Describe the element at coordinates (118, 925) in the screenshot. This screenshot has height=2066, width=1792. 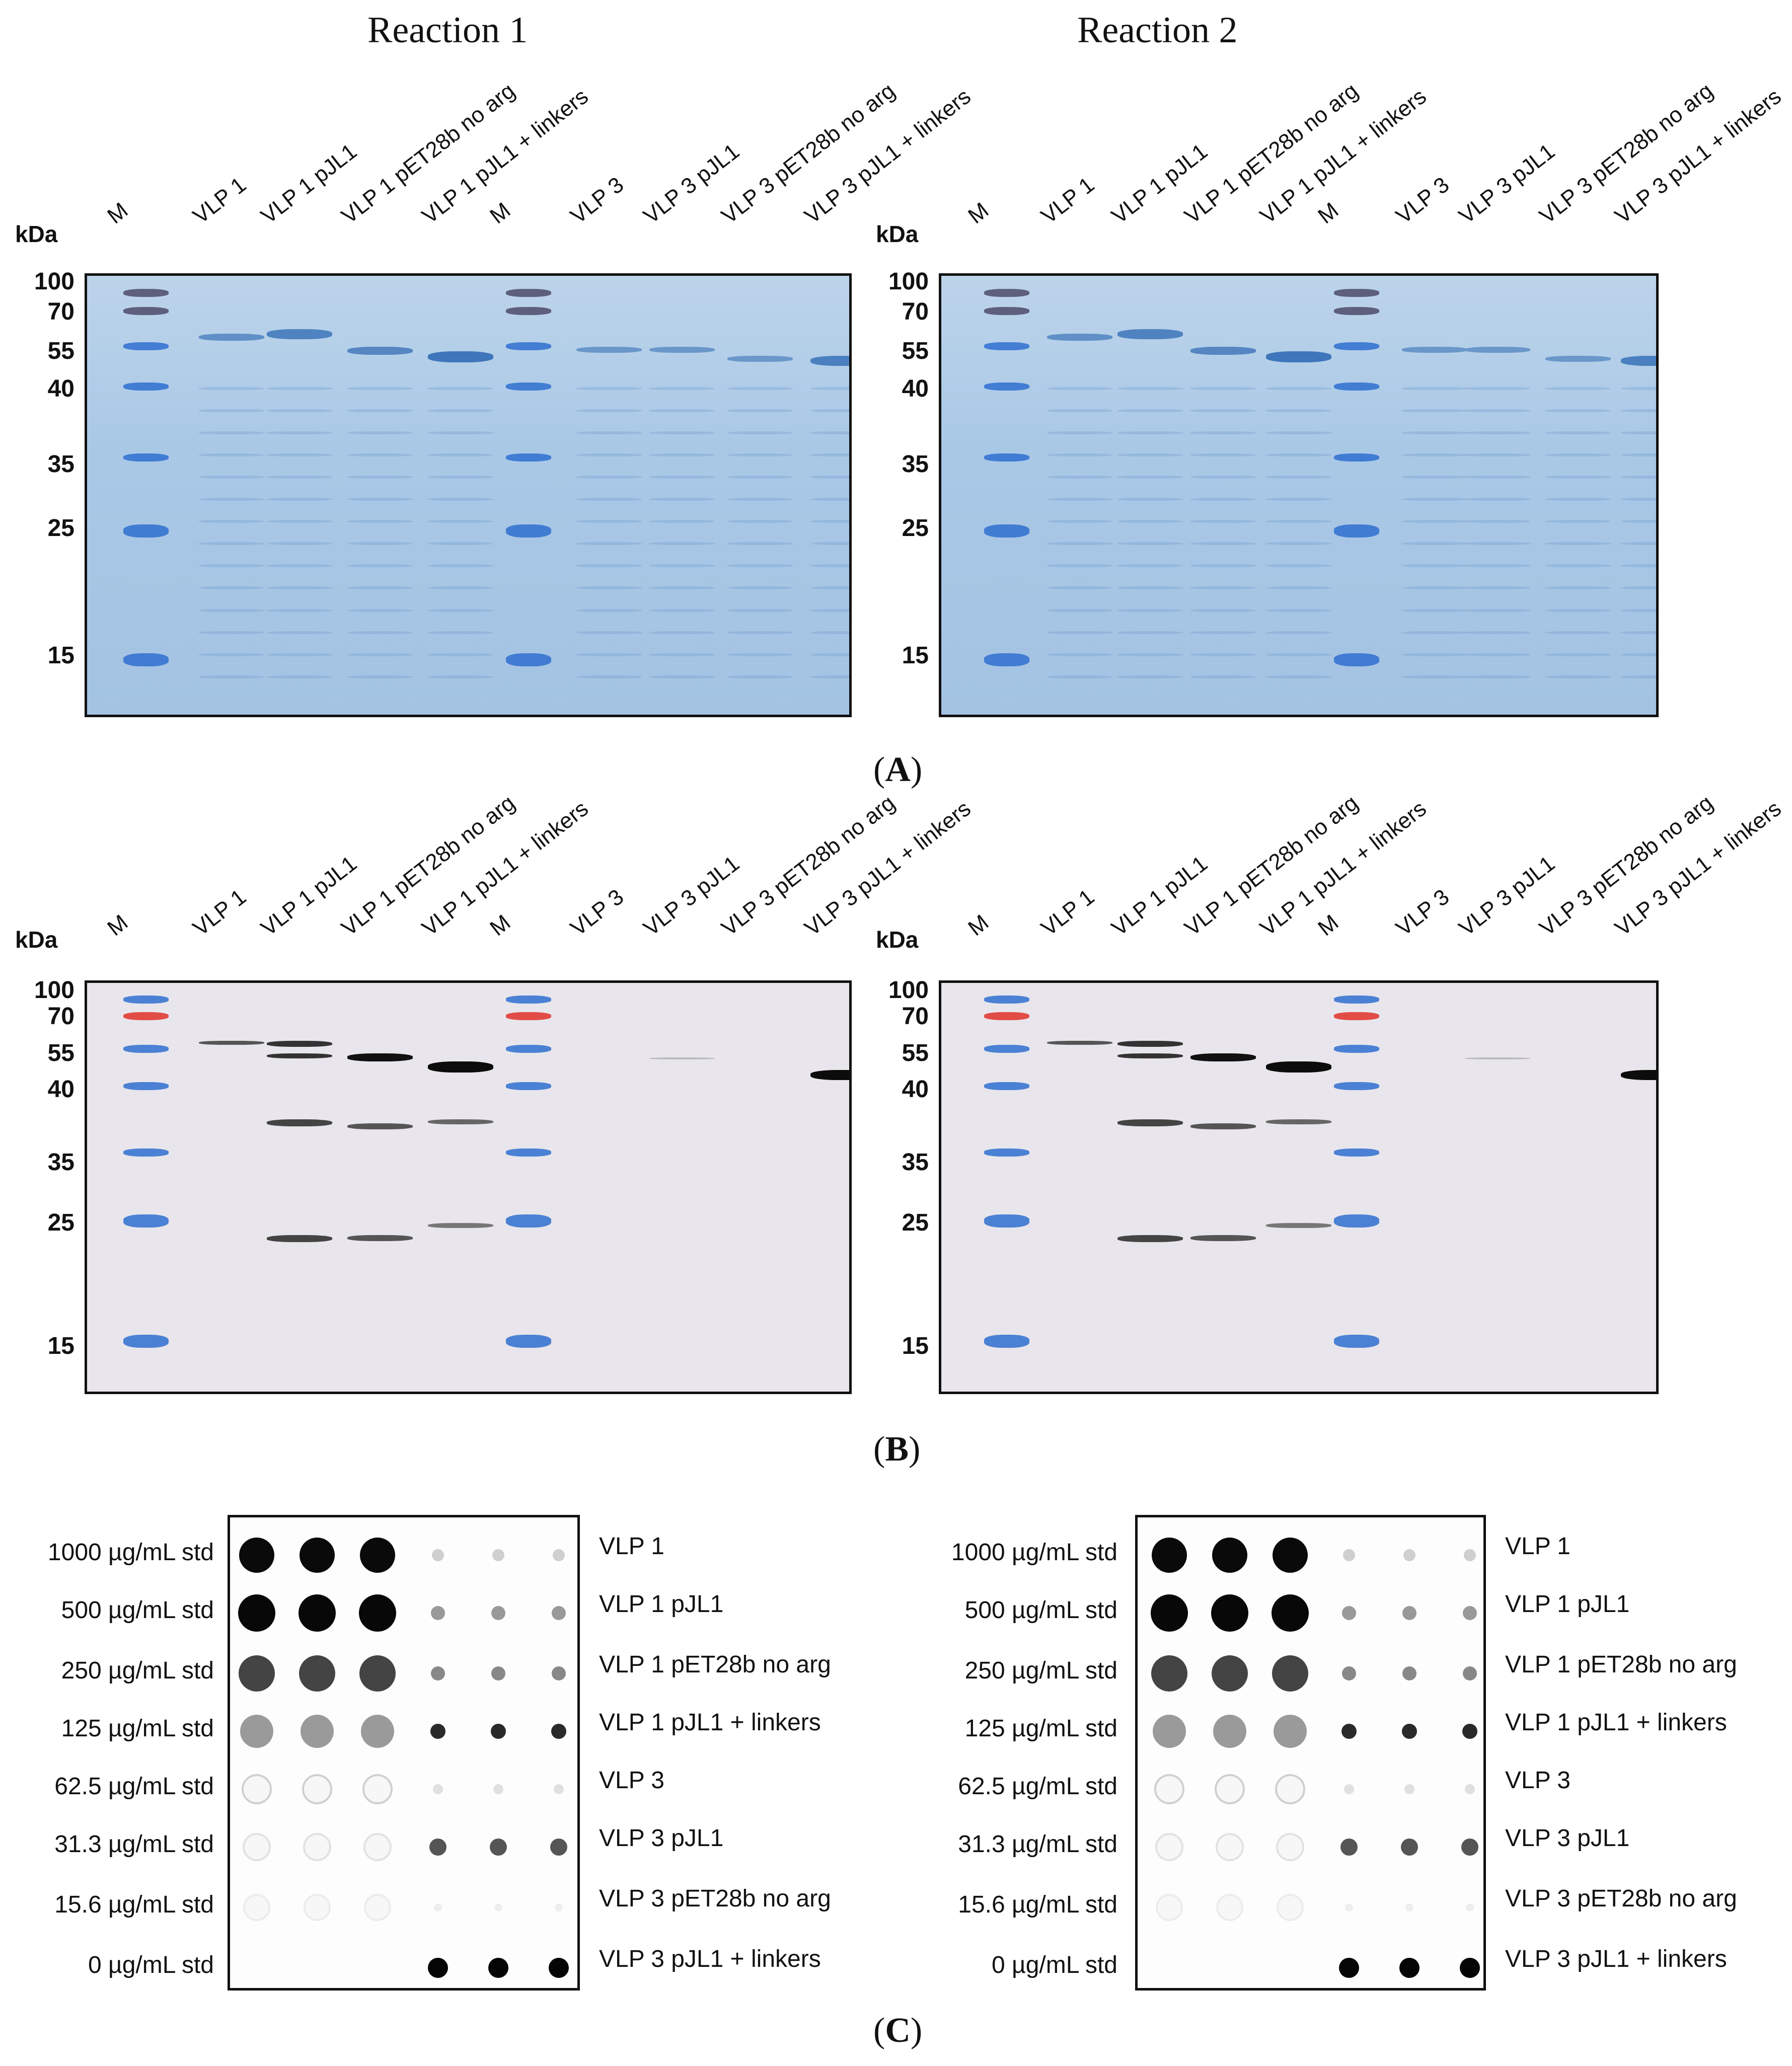
I see `lane-label: M` at that location.